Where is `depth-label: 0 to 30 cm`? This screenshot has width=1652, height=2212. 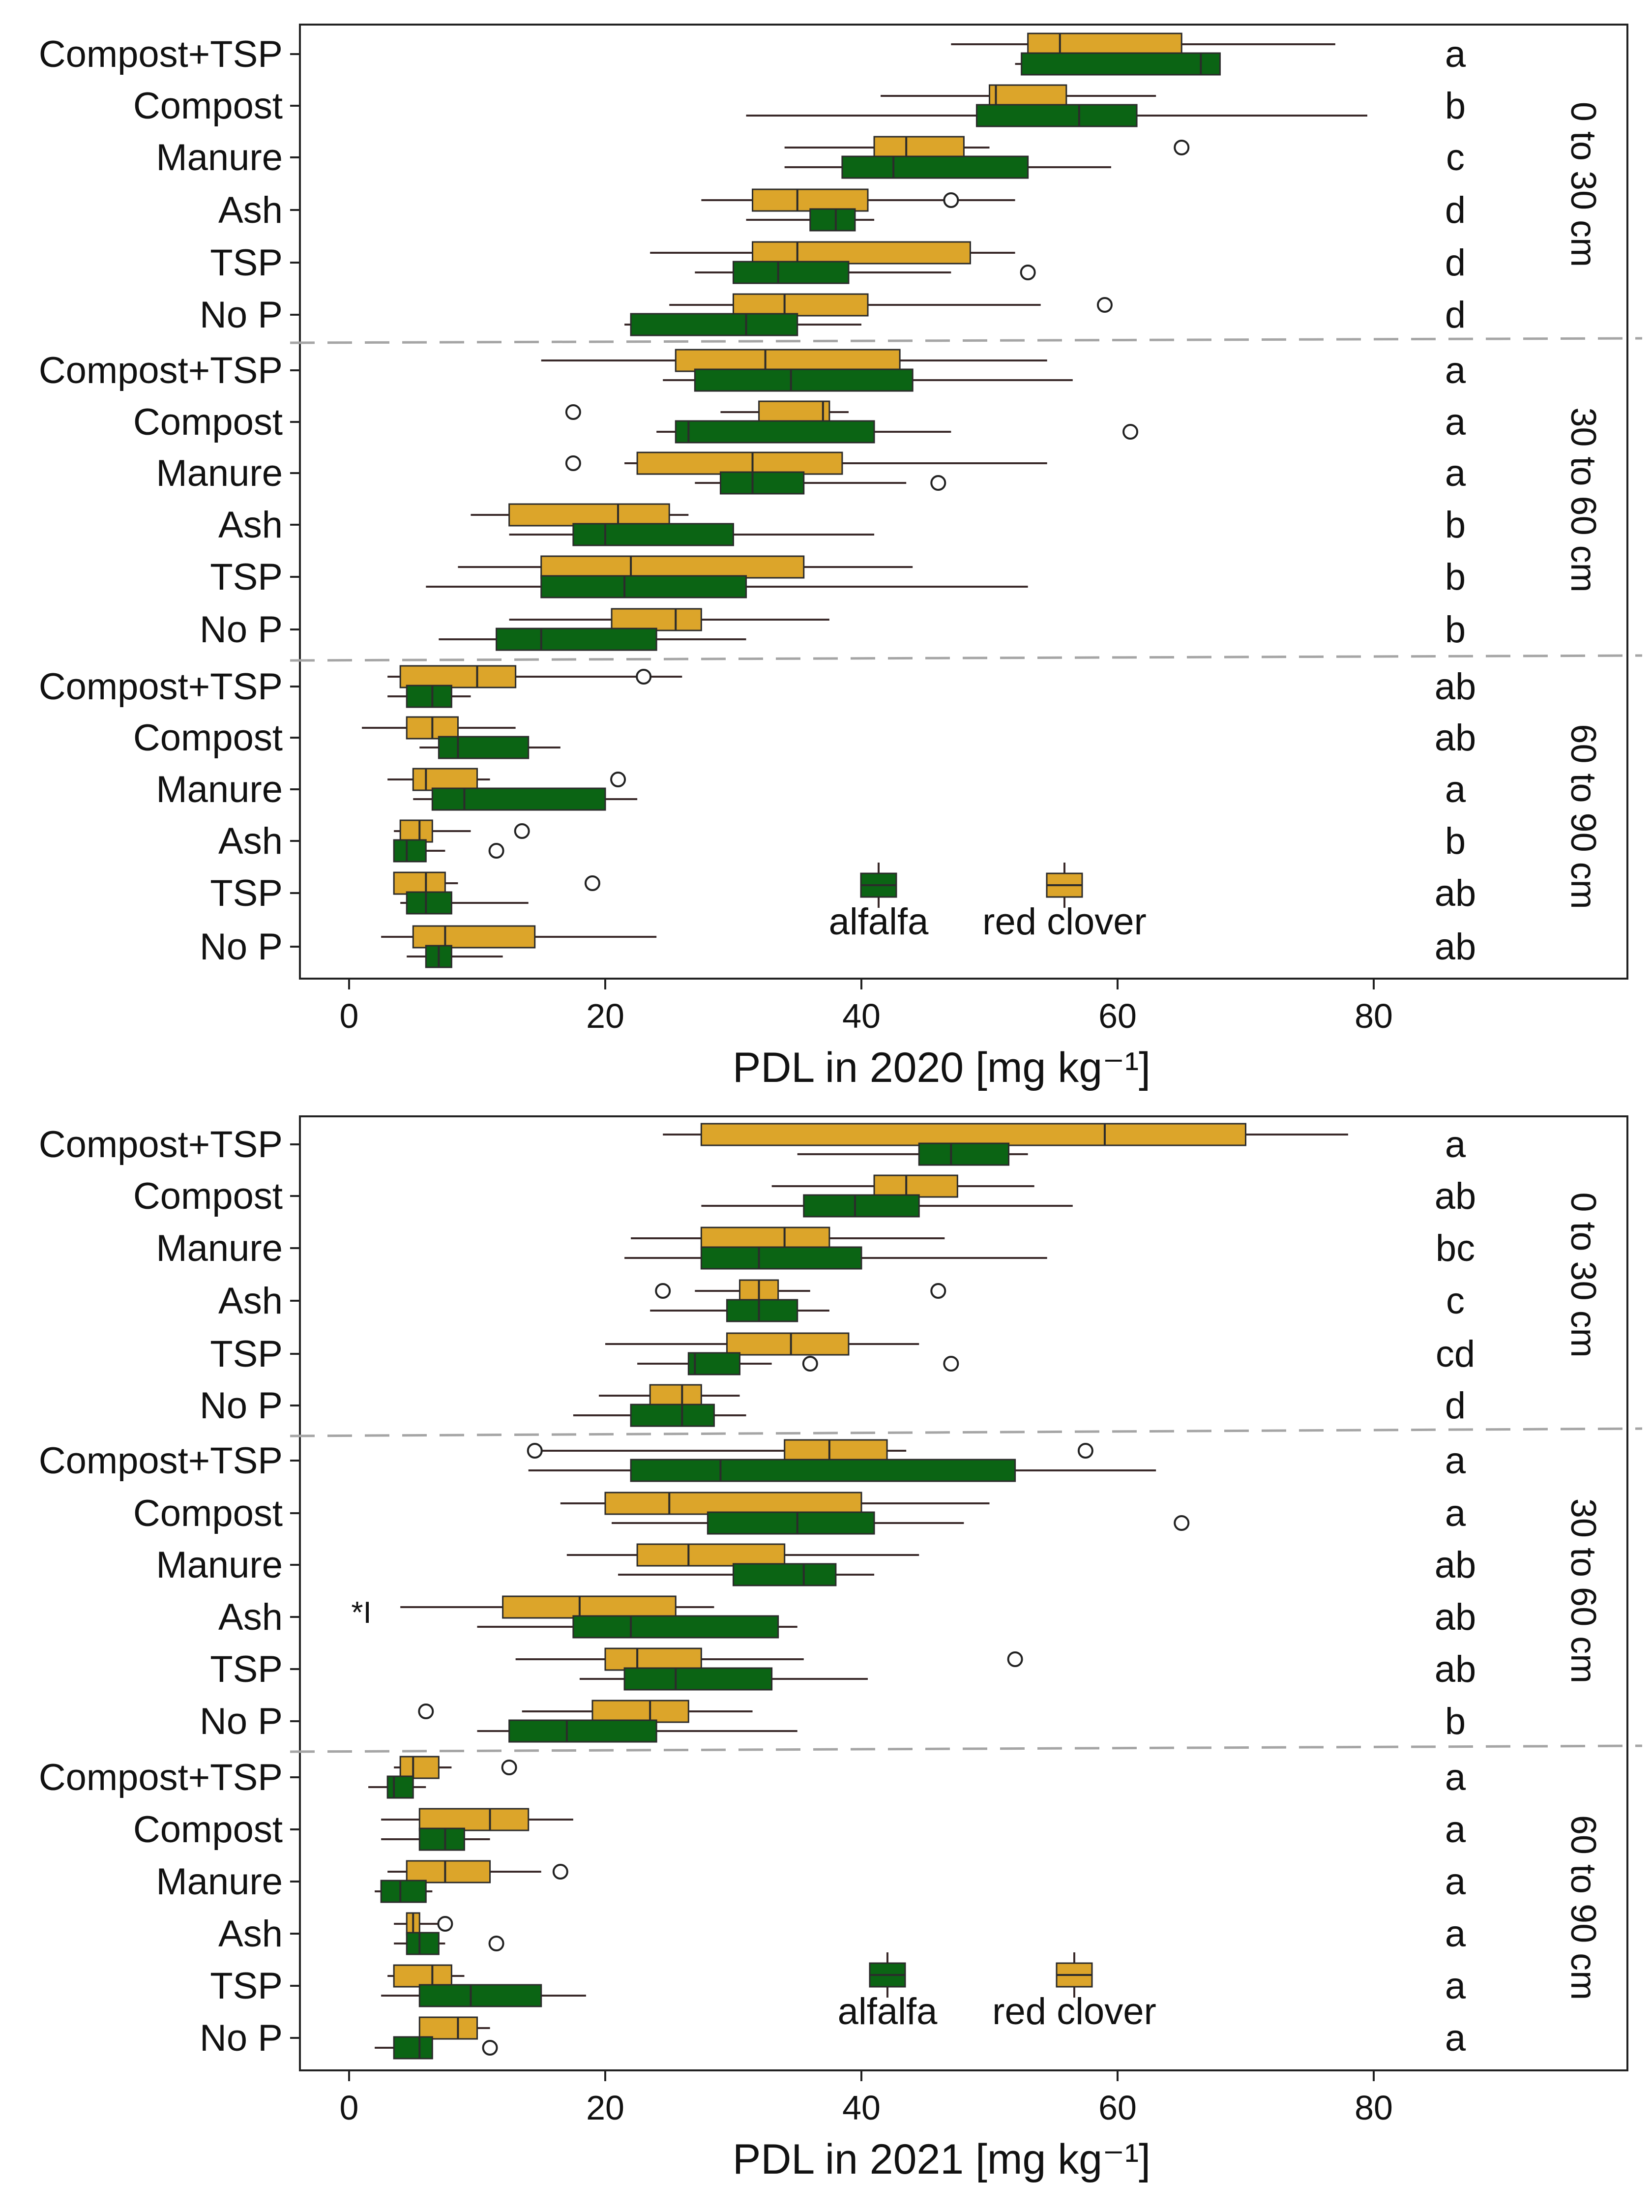 depth-label: 0 to 30 cm is located at coordinates (1583, 1275).